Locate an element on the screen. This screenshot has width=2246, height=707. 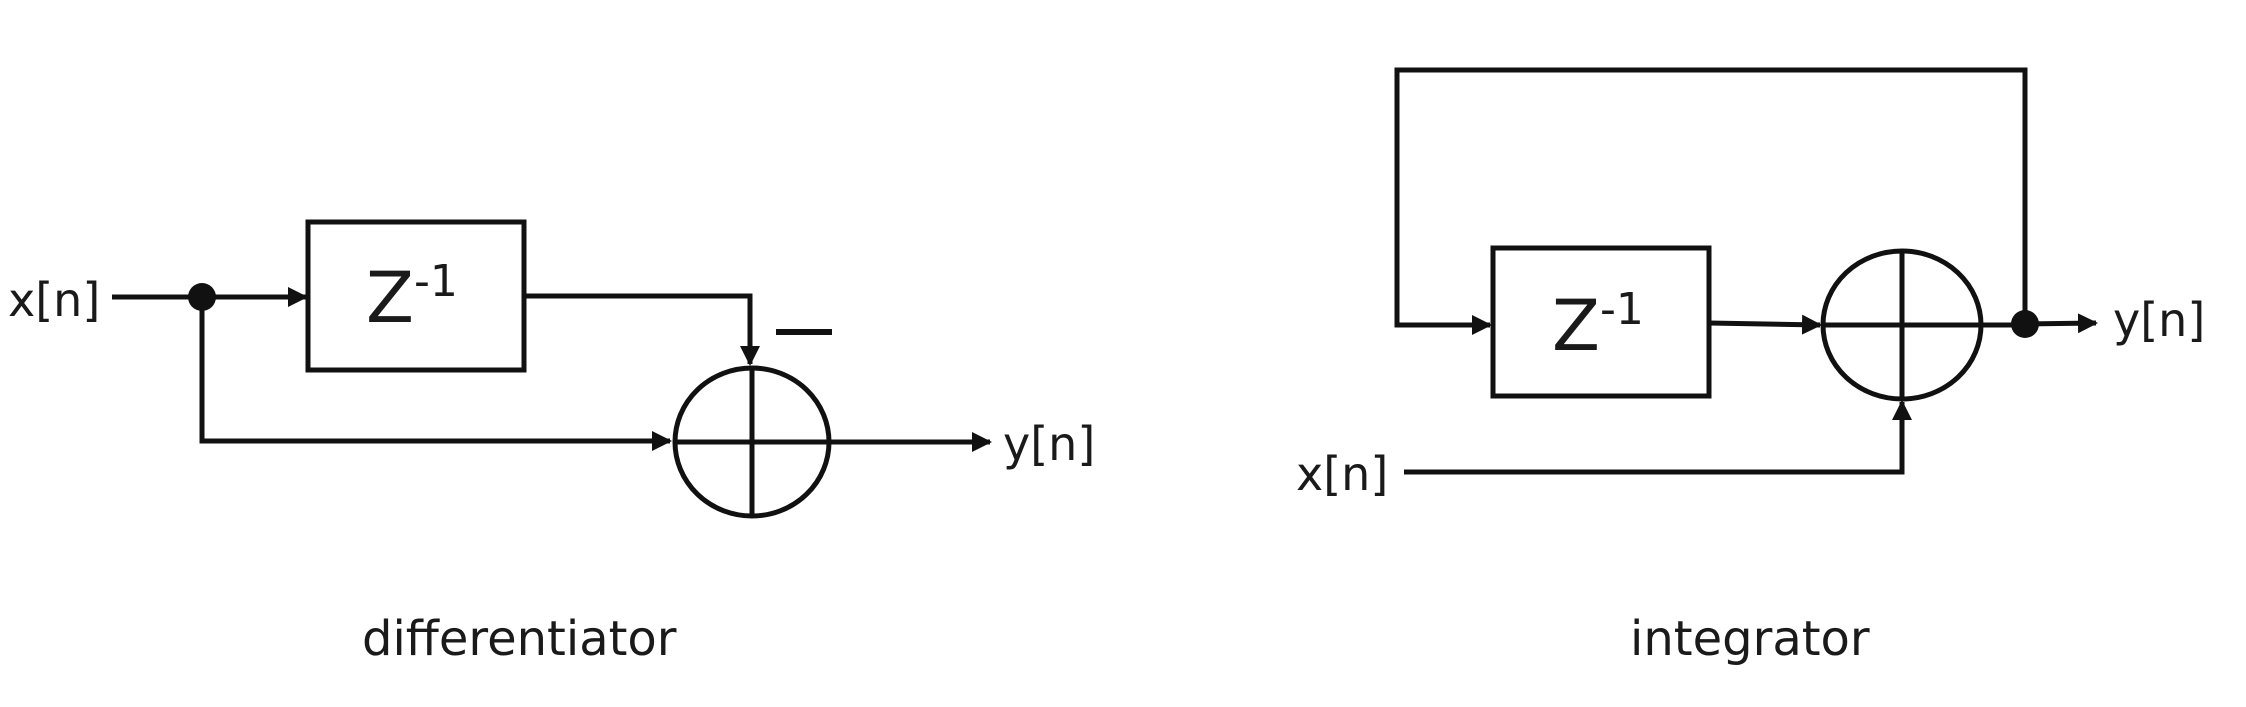
int-adder is located at coordinates (1902, 325).